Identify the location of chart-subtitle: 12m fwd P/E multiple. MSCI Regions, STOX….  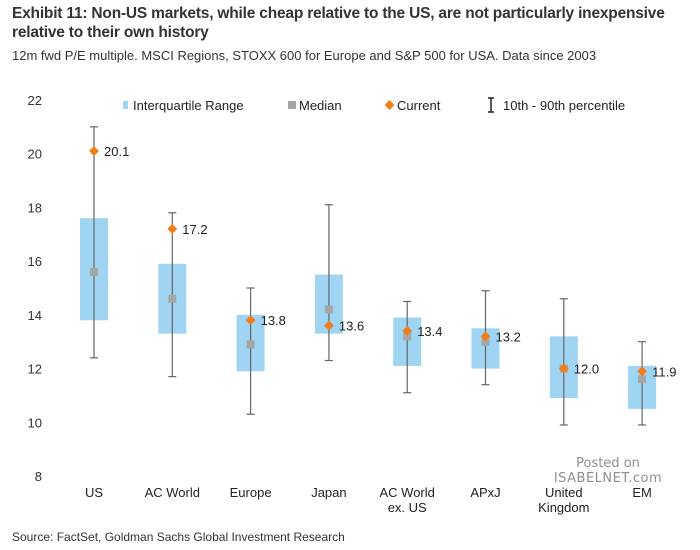
(304, 55).